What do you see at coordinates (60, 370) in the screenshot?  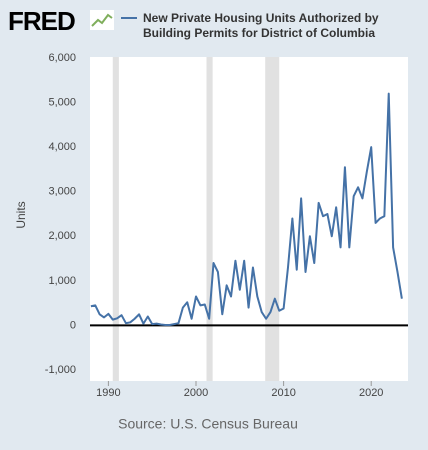 I see `y-tick-label: -1,000` at bounding box center [60, 370].